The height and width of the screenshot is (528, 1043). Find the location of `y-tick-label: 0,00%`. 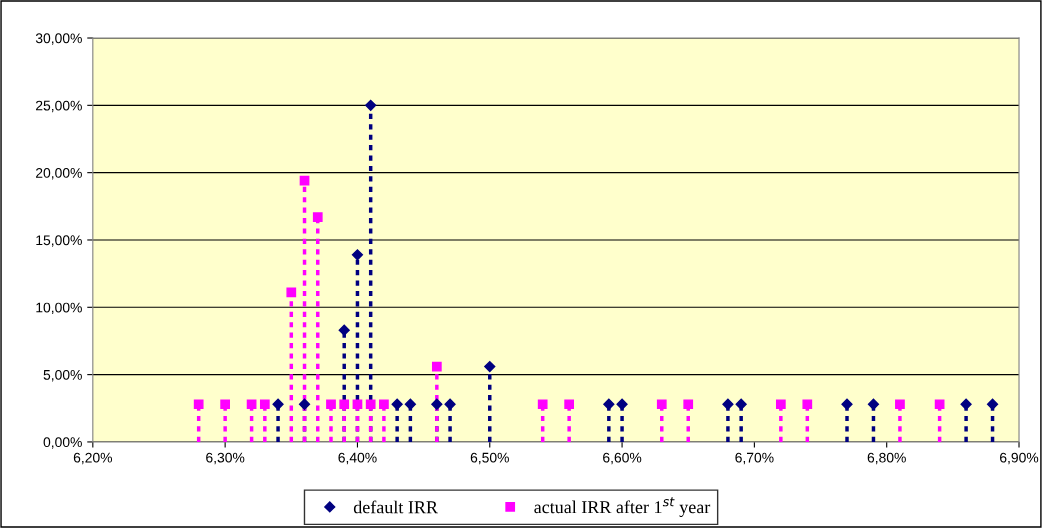

y-tick-label: 0,00% is located at coordinates (62, 443).